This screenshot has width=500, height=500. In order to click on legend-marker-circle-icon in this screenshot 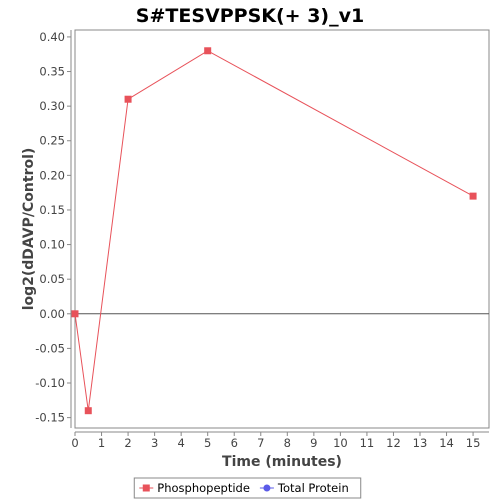, I will do `click(267, 488)`.